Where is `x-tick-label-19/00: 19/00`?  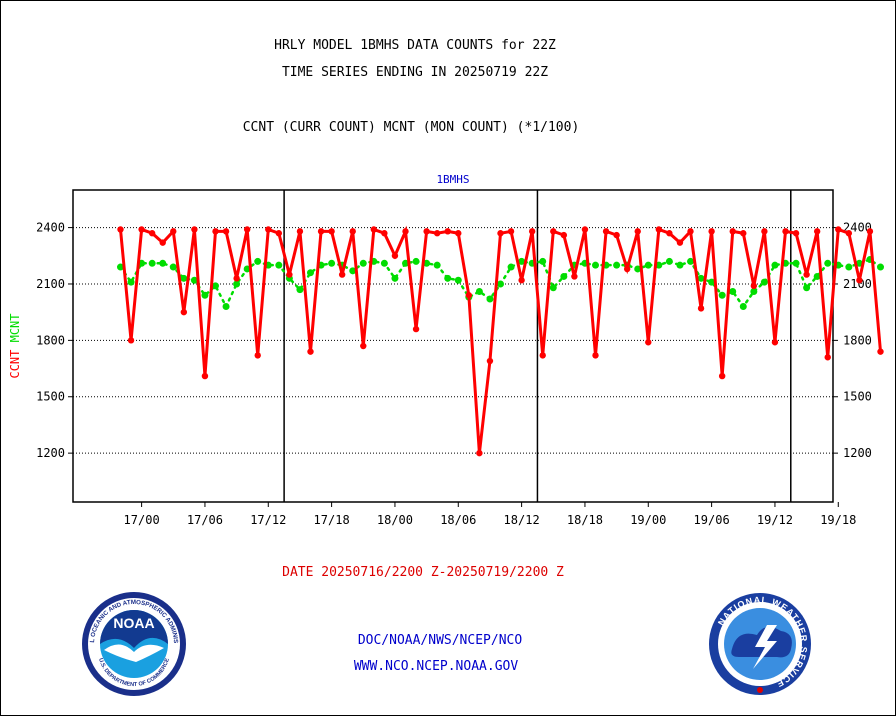 x-tick-label-19/00: 19/00 is located at coordinates (648, 520).